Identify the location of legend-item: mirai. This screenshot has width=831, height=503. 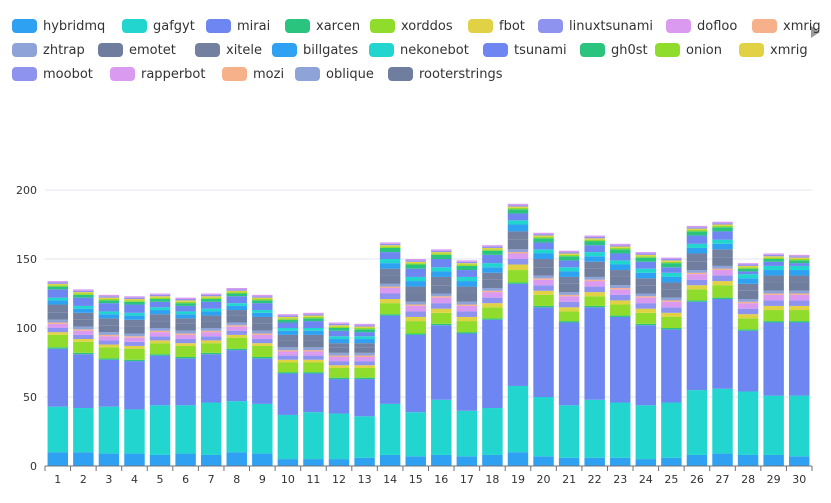
(238, 26).